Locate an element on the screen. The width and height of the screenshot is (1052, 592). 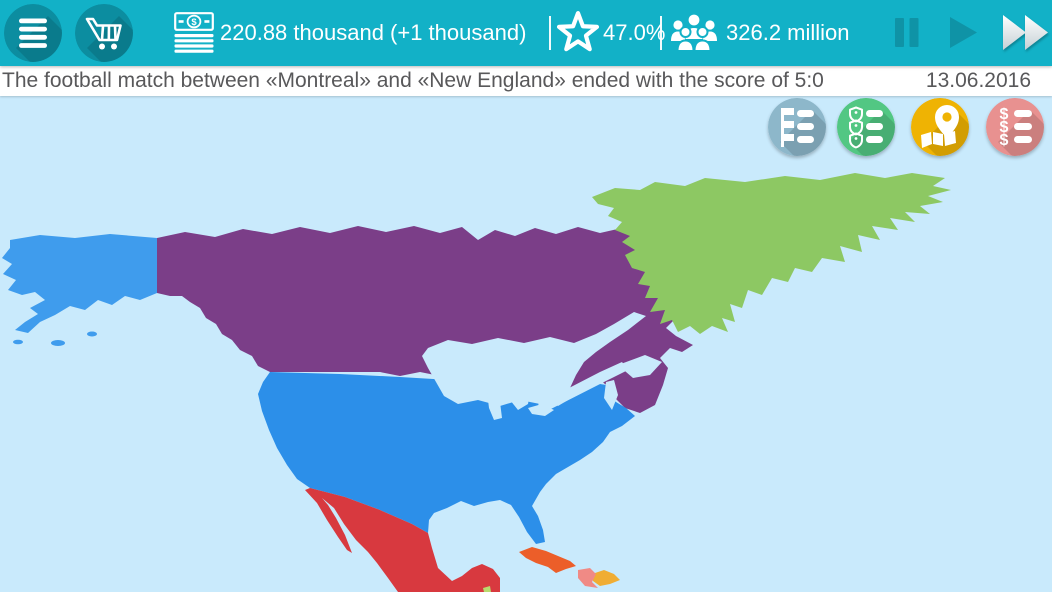
money-icon: $ is located at coordinates (194, 32).